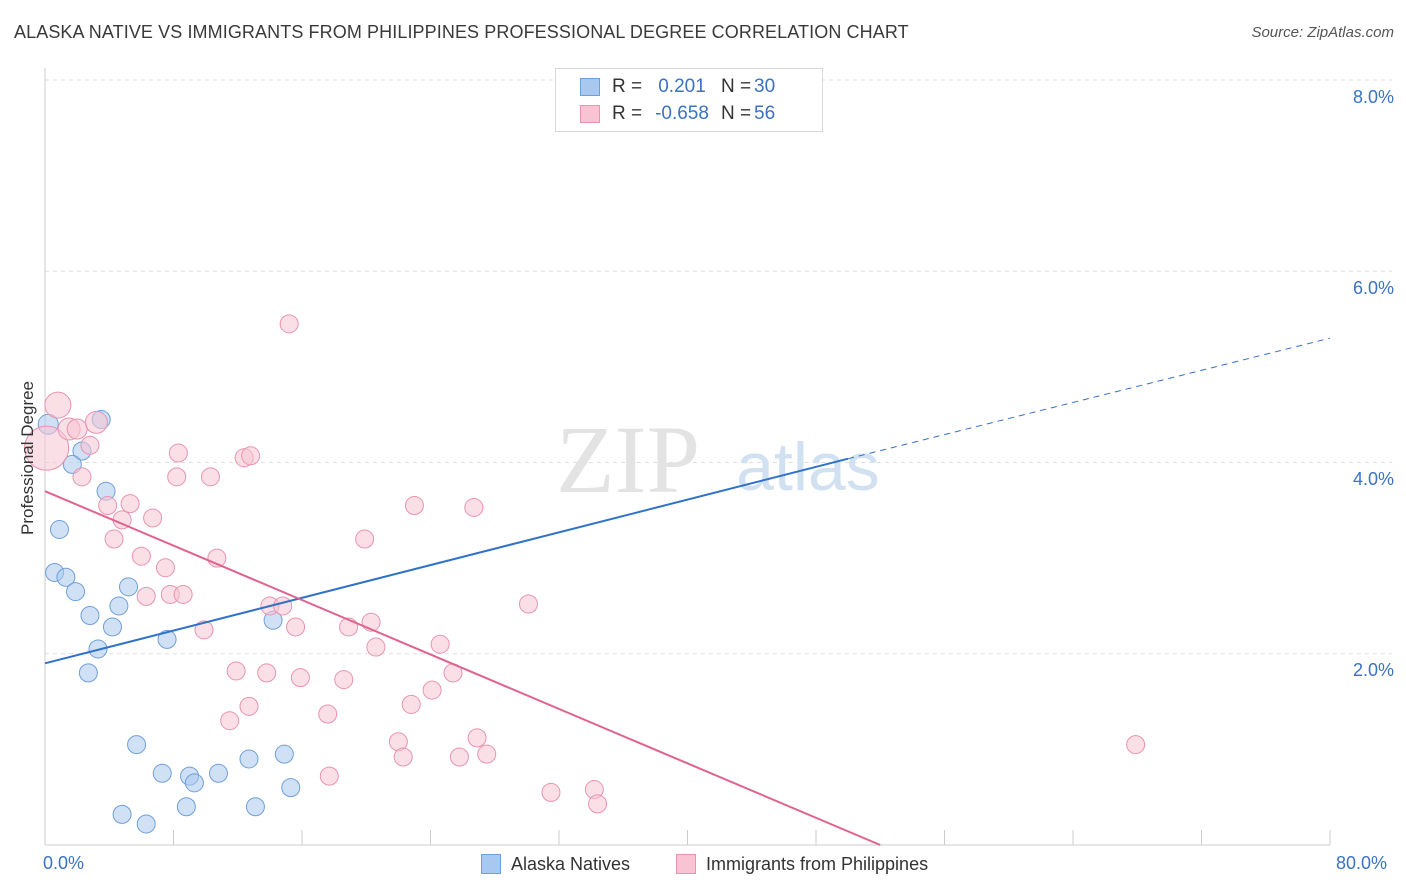  I want to click on y-axis-label: Professional Degree, so click(27, 458).